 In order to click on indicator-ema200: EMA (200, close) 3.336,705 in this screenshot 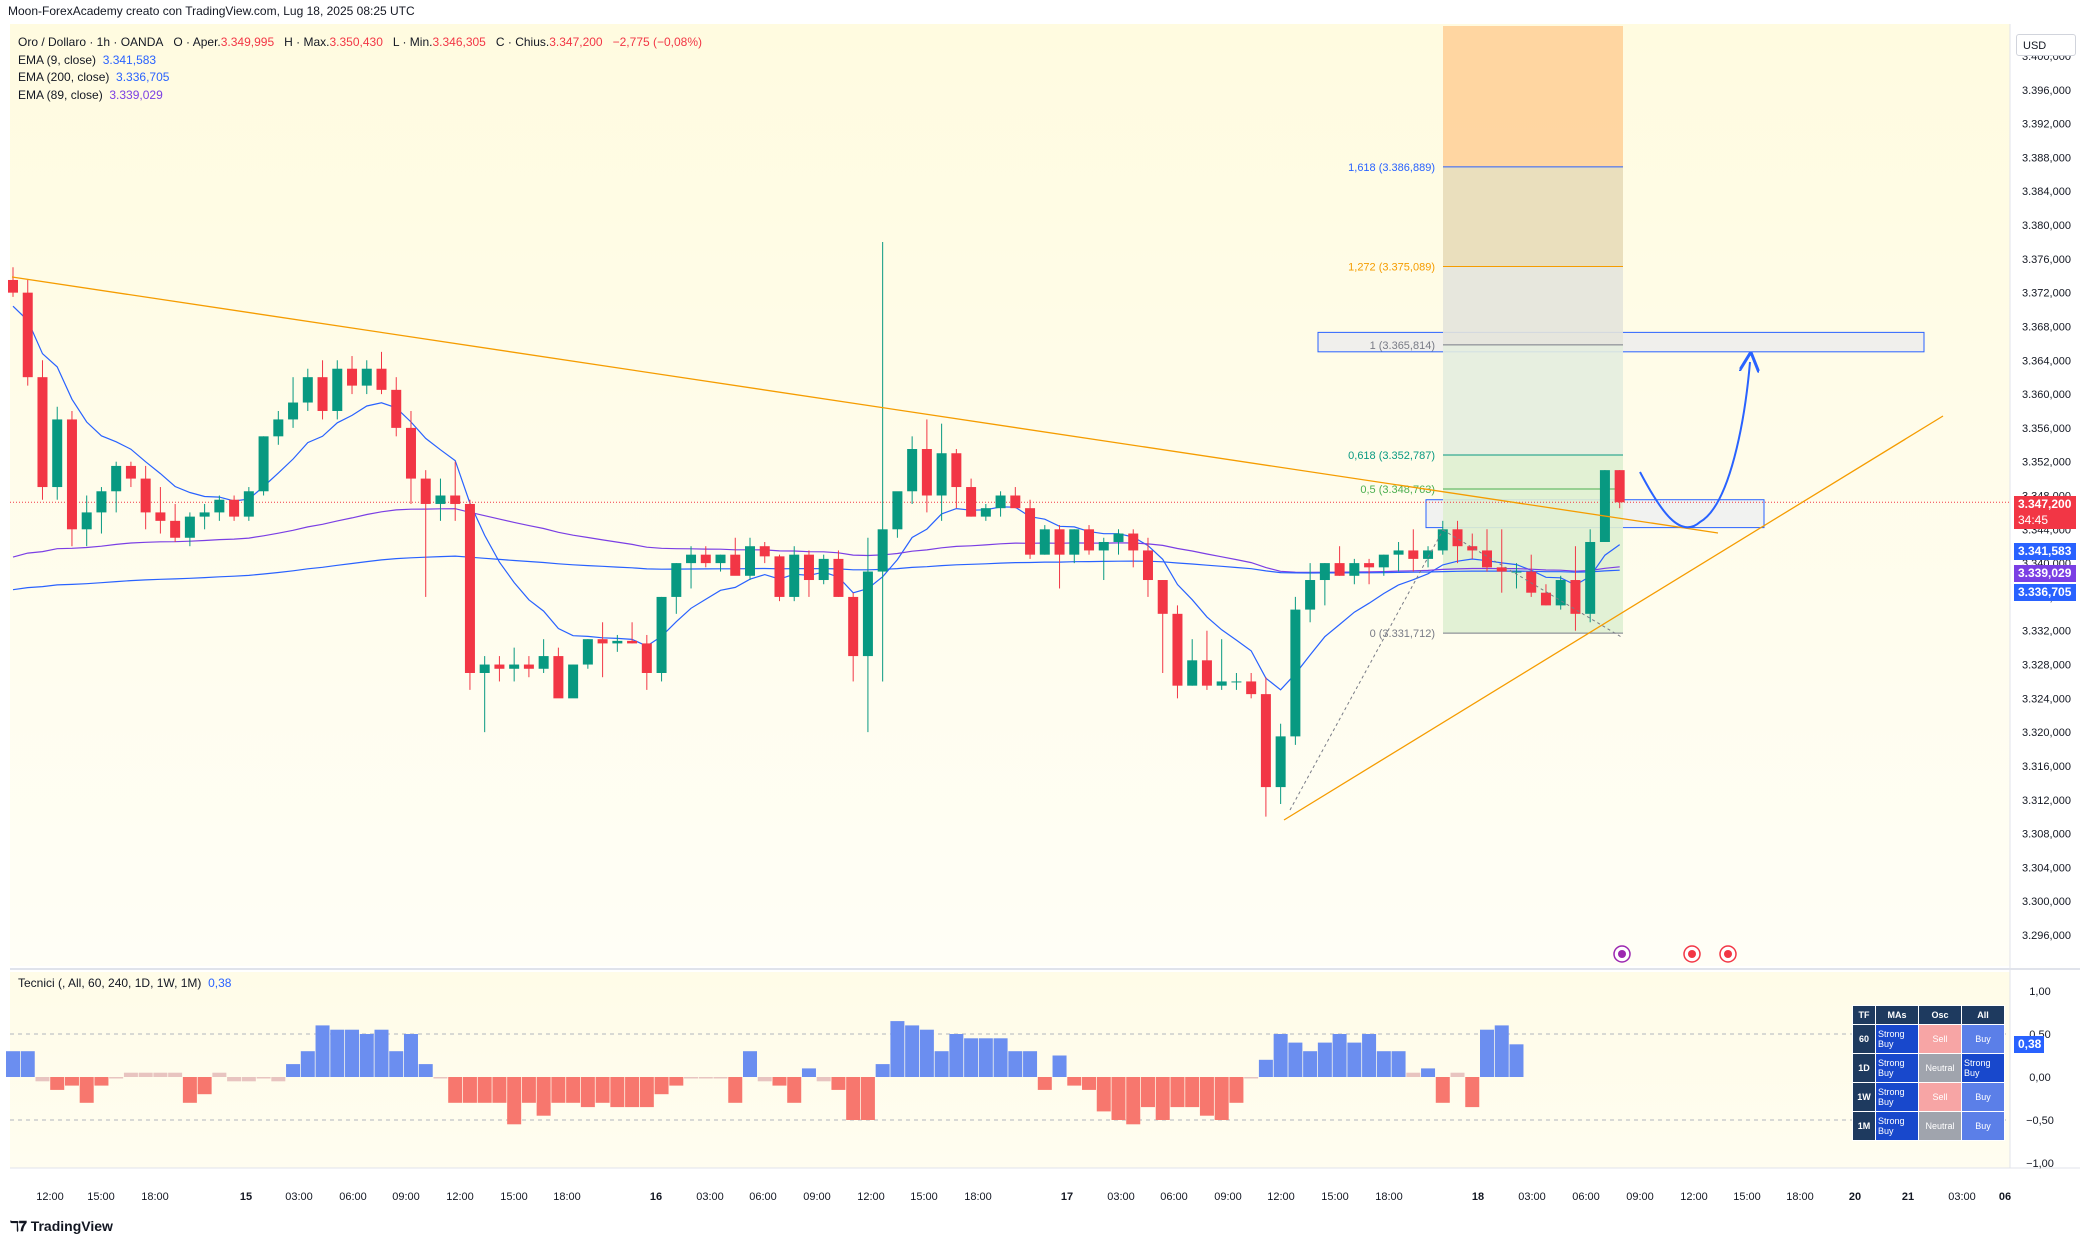, I will do `click(360, 78)`.